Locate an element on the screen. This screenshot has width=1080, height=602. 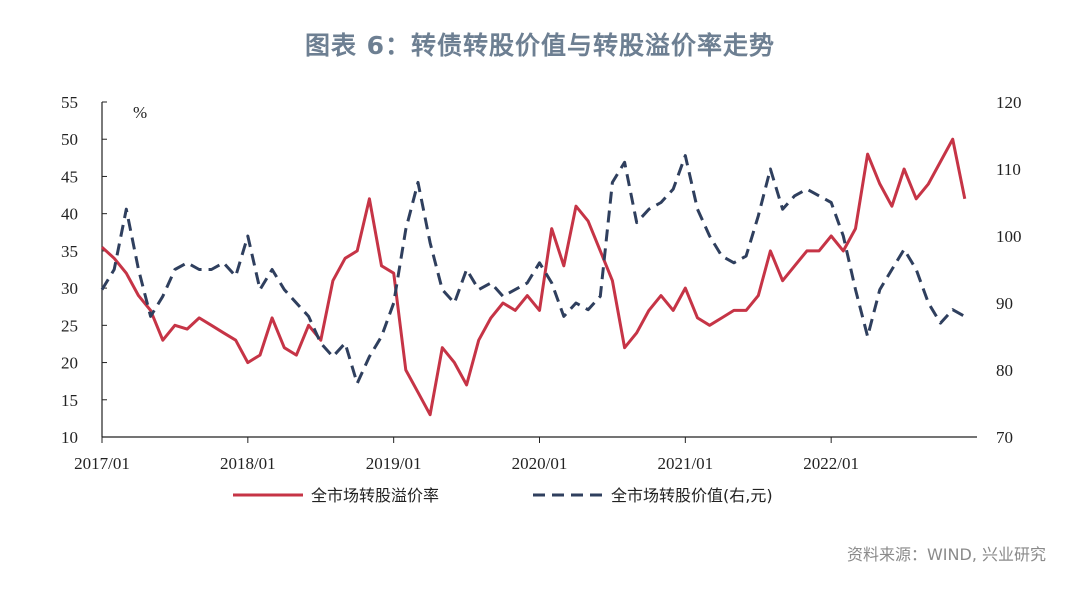
left-axis-tick-label: 20 is located at coordinates (69, 363).